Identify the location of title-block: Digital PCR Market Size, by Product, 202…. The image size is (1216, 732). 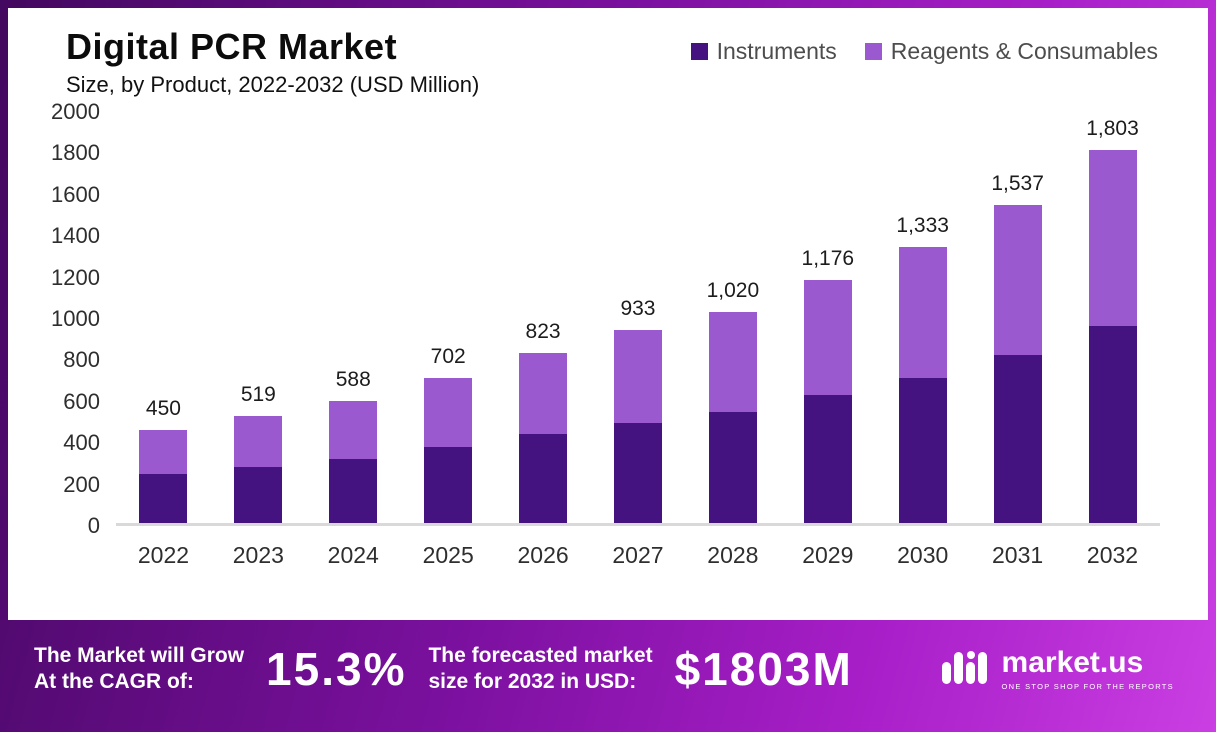
(256, 62).